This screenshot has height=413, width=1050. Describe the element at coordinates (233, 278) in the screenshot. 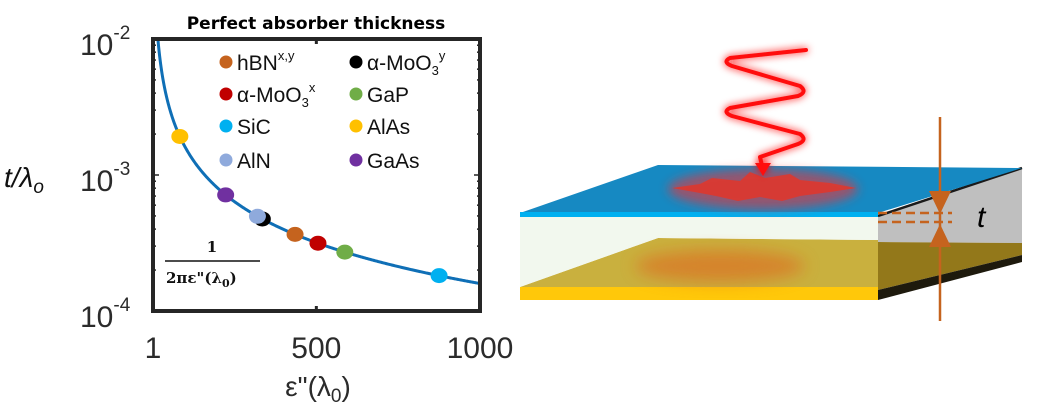

I see `formula-denominator-tail: )` at that location.